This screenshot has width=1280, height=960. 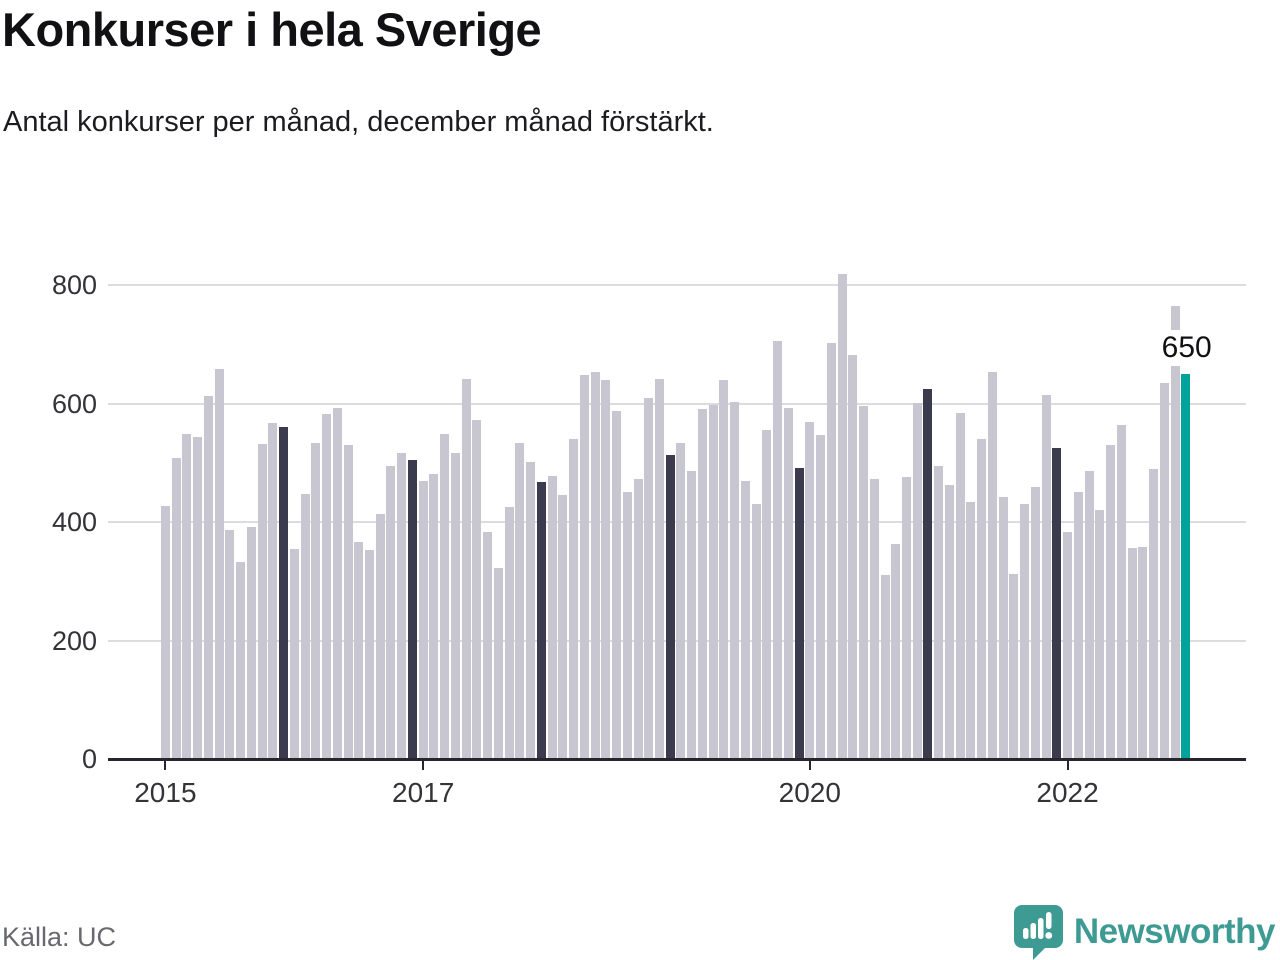 What do you see at coordinates (165, 792) in the screenshot?
I see `x-axis-tick-label: 2015` at bounding box center [165, 792].